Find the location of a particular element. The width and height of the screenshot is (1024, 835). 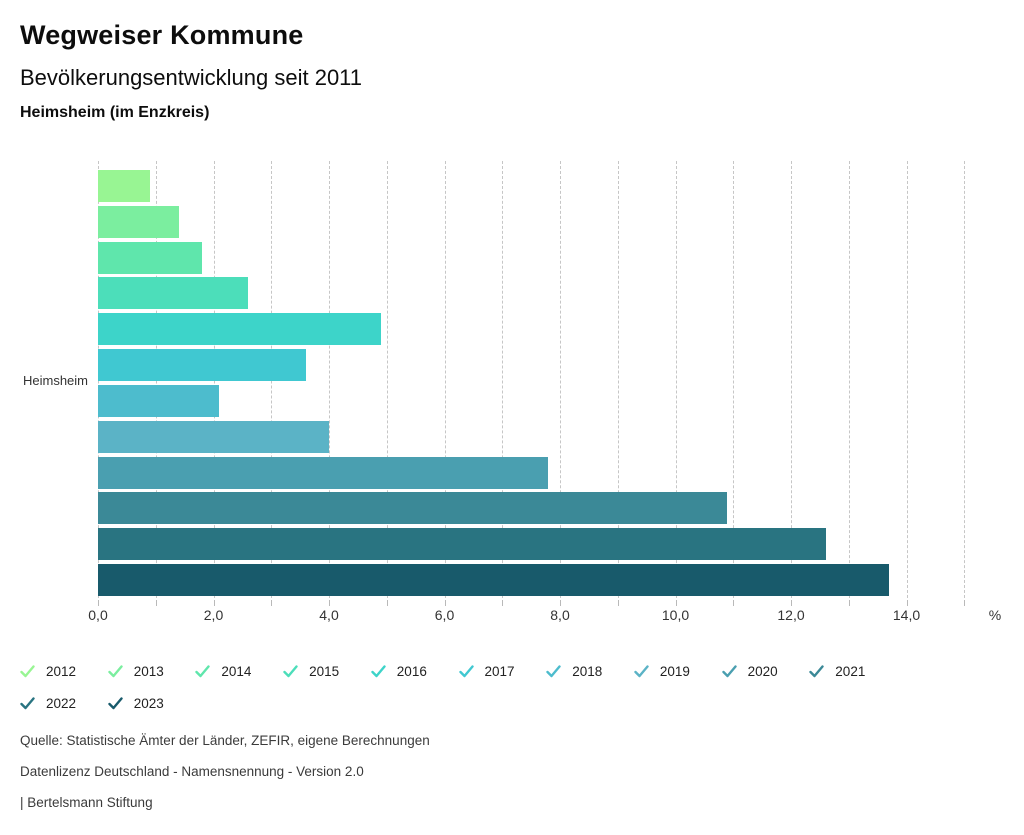

x-axis-tick-label: 2,0 is located at coordinates (213, 615).